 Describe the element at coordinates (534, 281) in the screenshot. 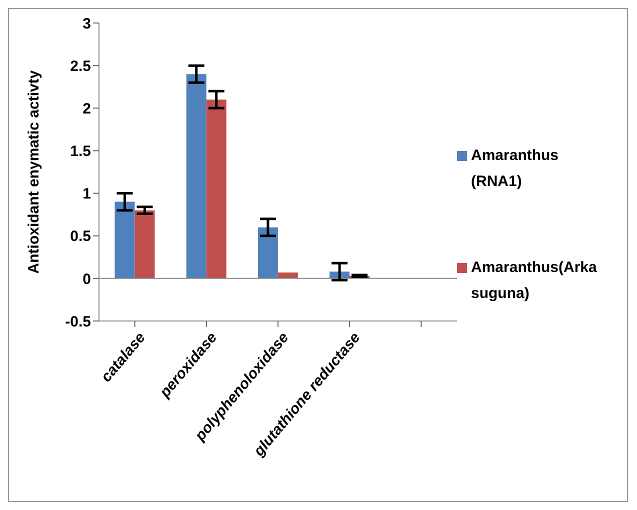

I see `legend-label: Amaranthus(Arka suguna)` at that location.